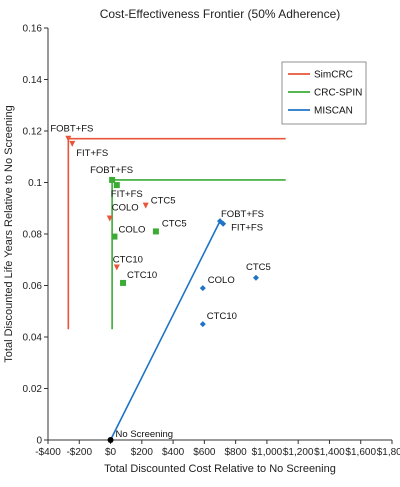  What do you see at coordinates (33, 132) in the screenshot?
I see `y-tick-label: 0.12` at bounding box center [33, 132].